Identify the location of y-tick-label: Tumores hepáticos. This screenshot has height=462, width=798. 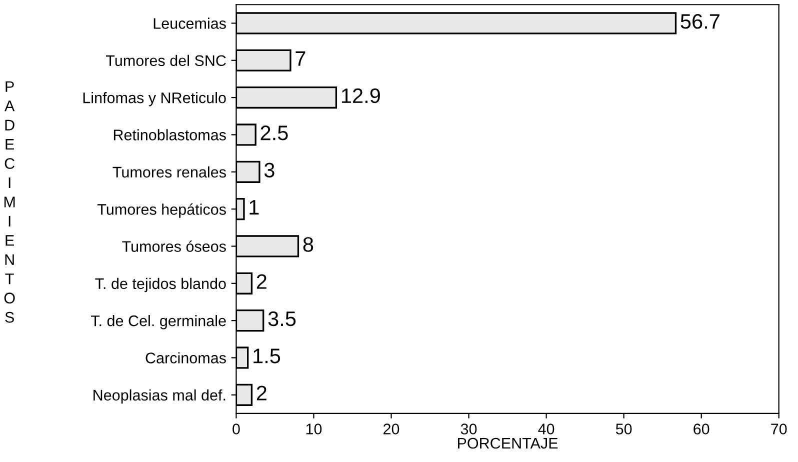
(161, 210).